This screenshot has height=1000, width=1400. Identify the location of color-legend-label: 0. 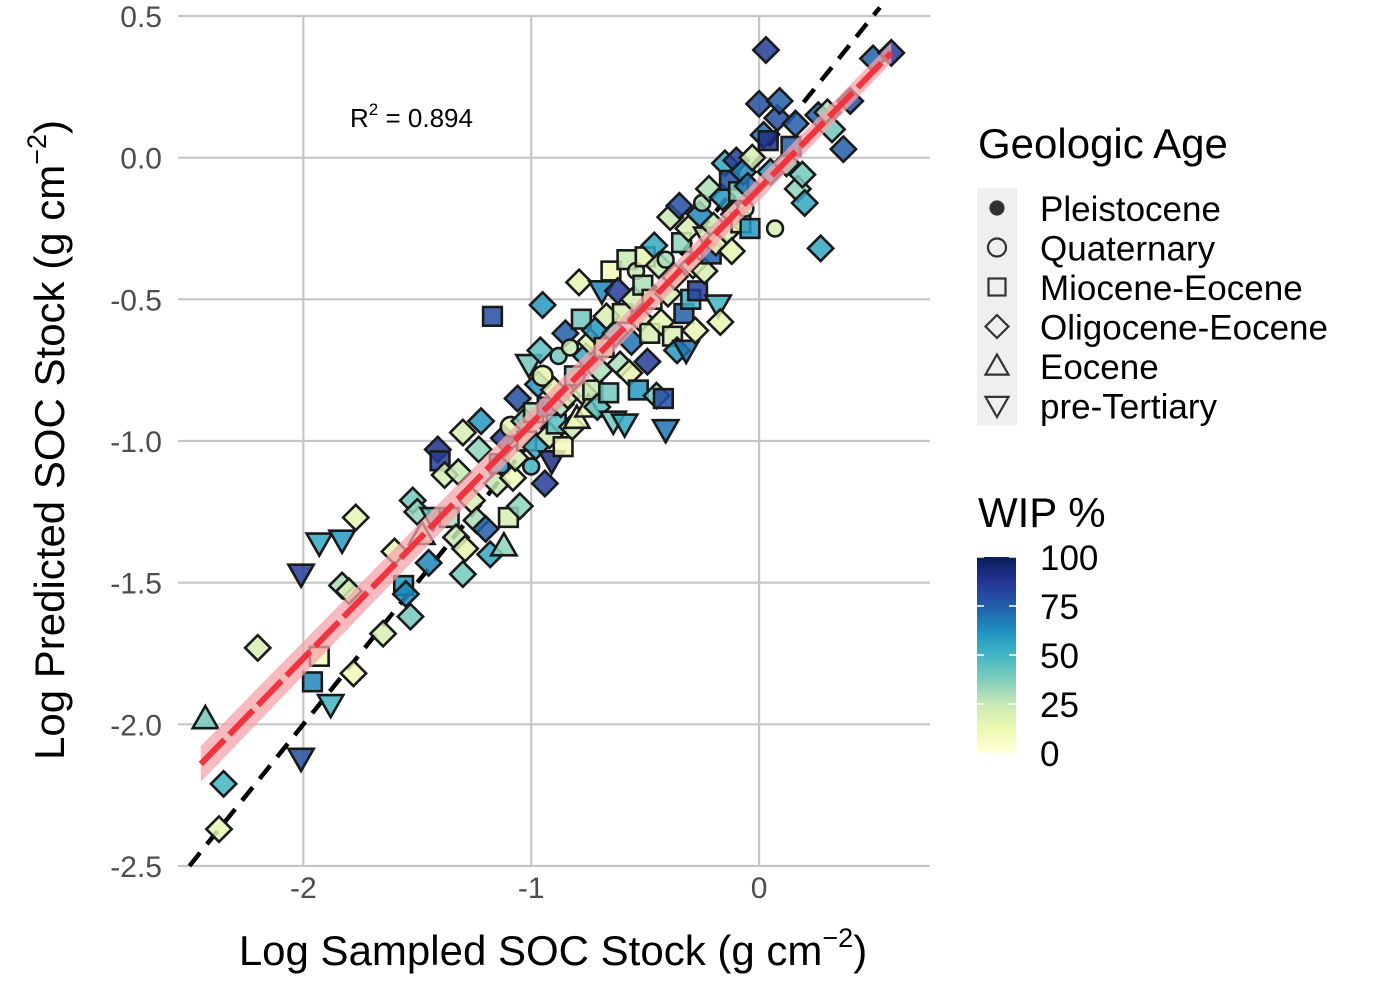
(1049, 754).